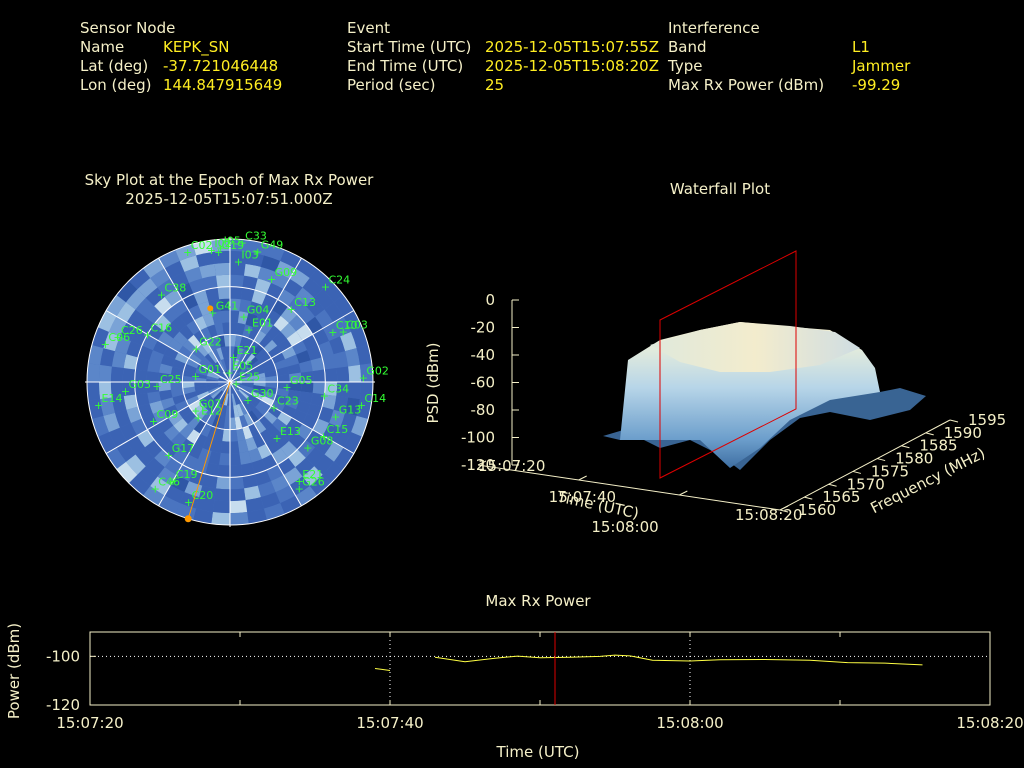 The width and height of the screenshot is (1024, 768). What do you see at coordinates (171, 379) in the screenshot?
I see `satellite-label: C25` at bounding box center [171, 379].